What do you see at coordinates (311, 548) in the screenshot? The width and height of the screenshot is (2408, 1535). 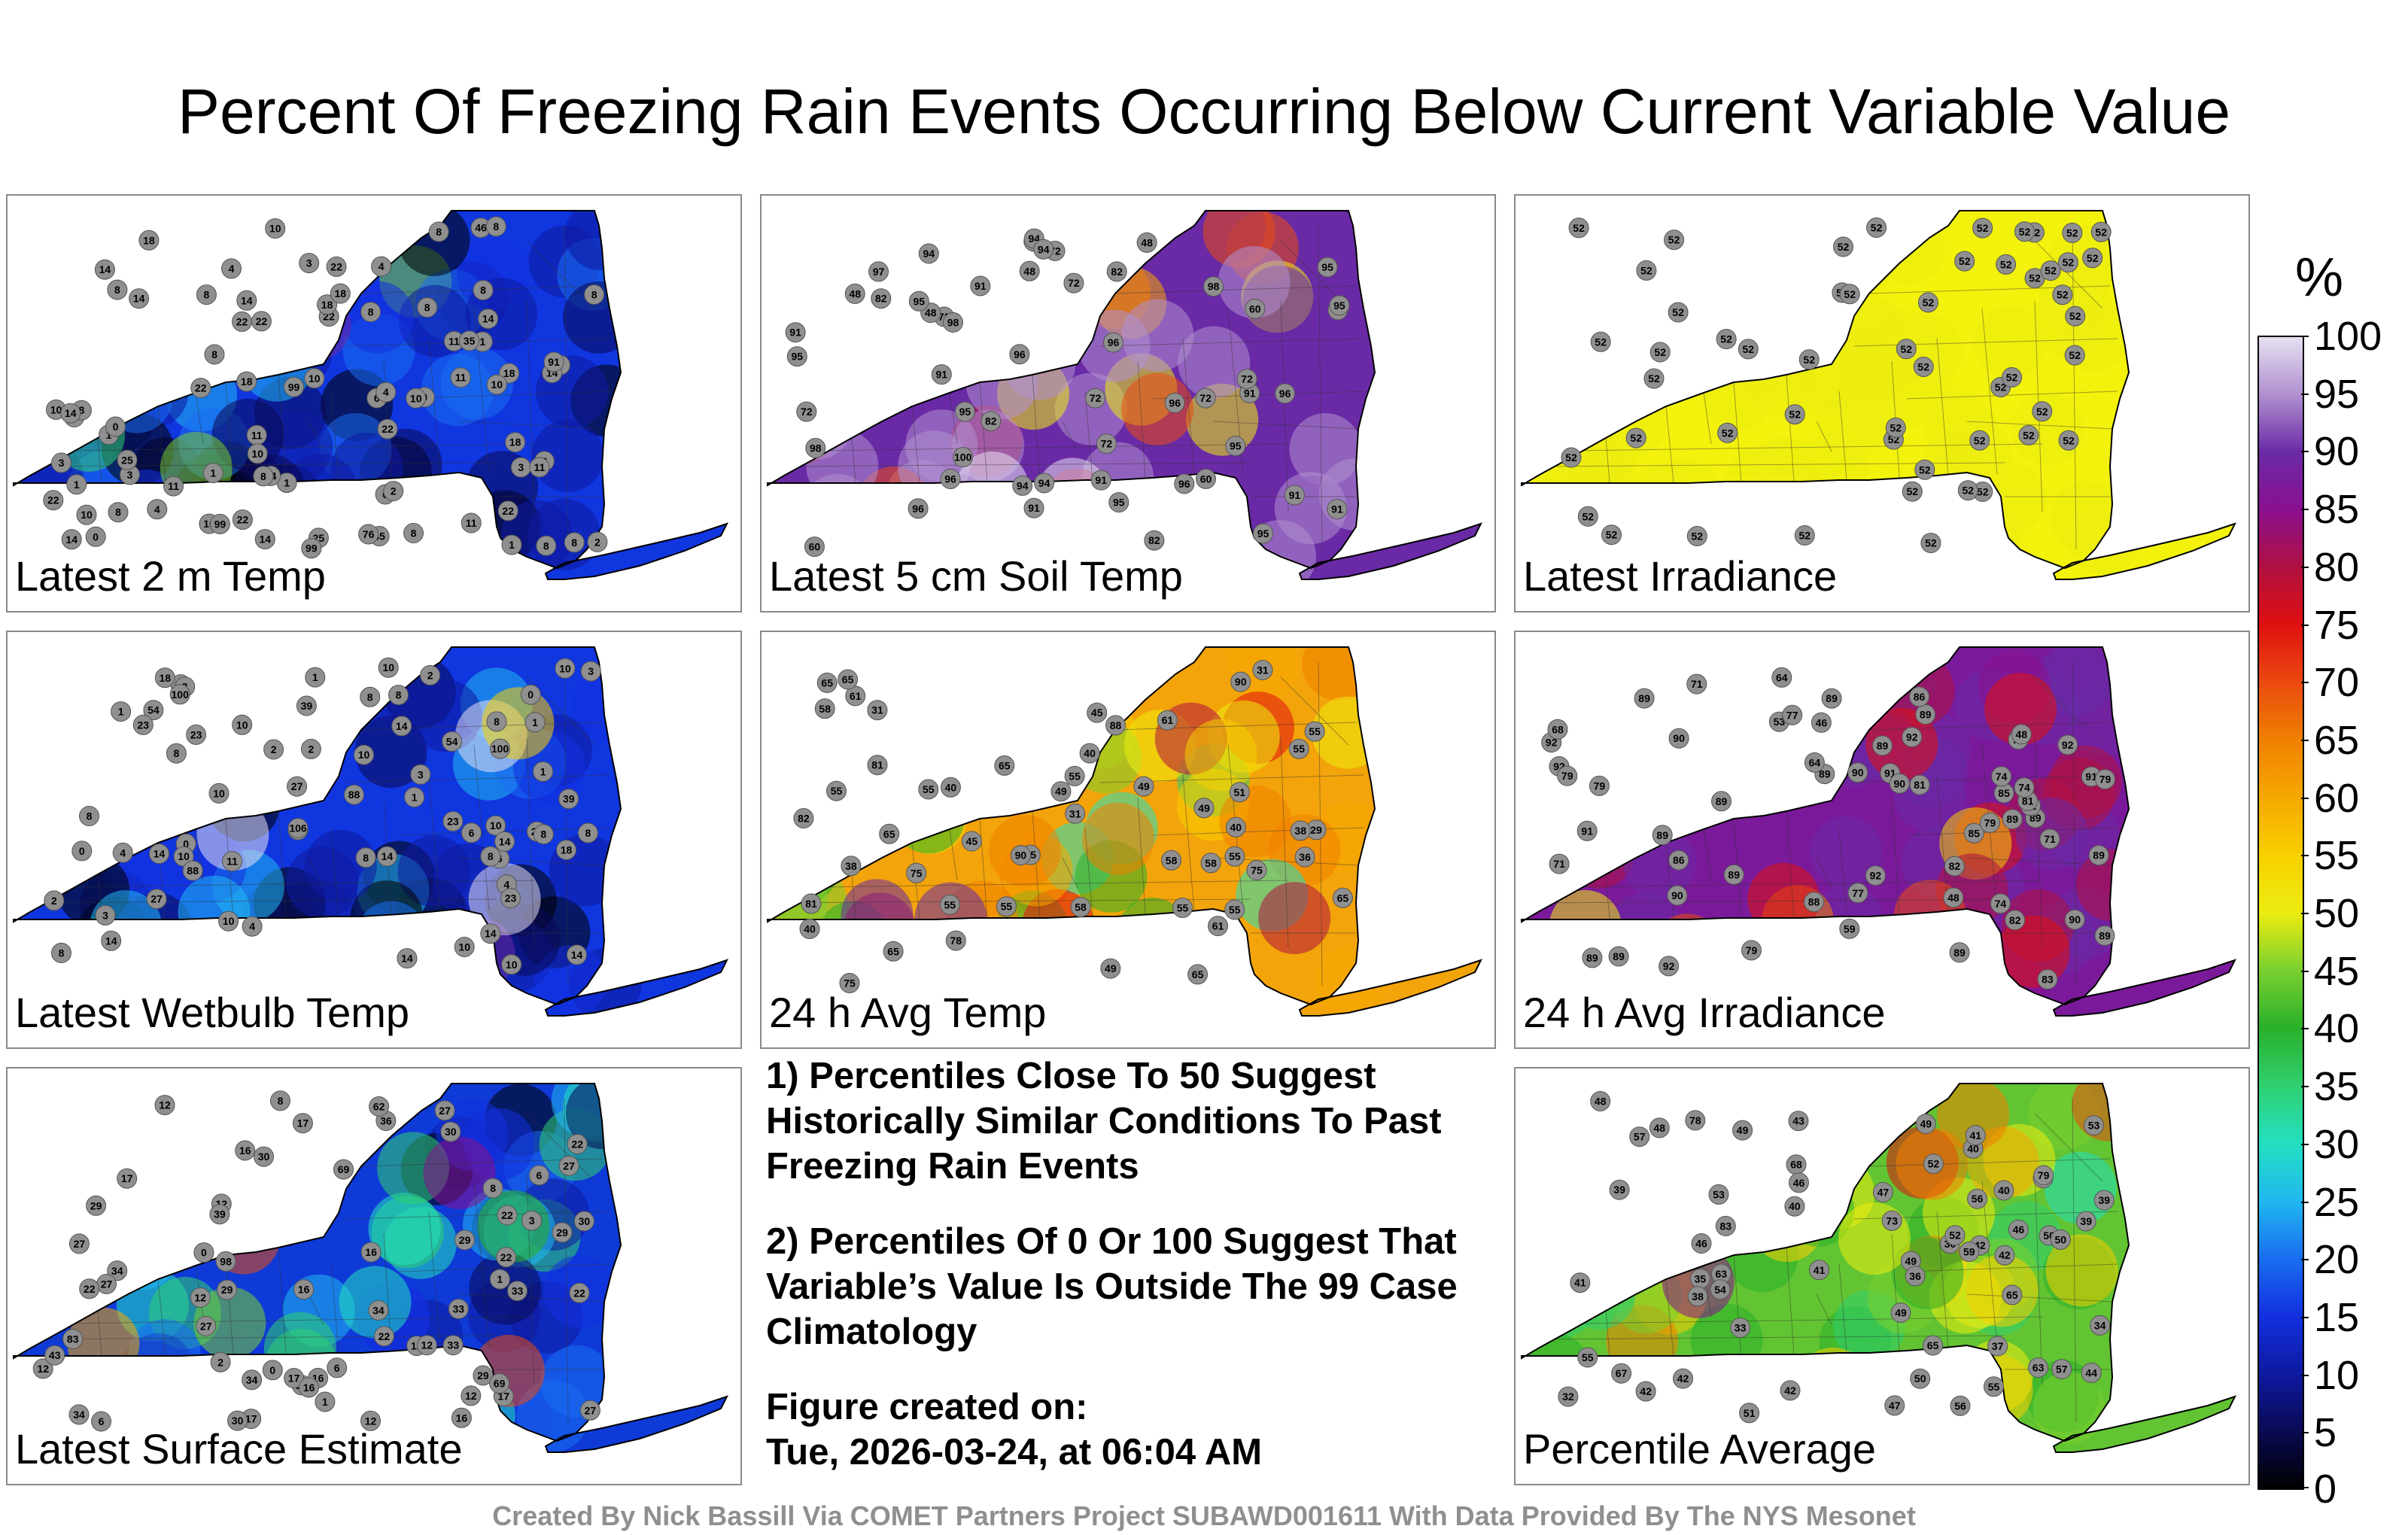 I see `station-marker: 99` at bounding box center [311, 548].